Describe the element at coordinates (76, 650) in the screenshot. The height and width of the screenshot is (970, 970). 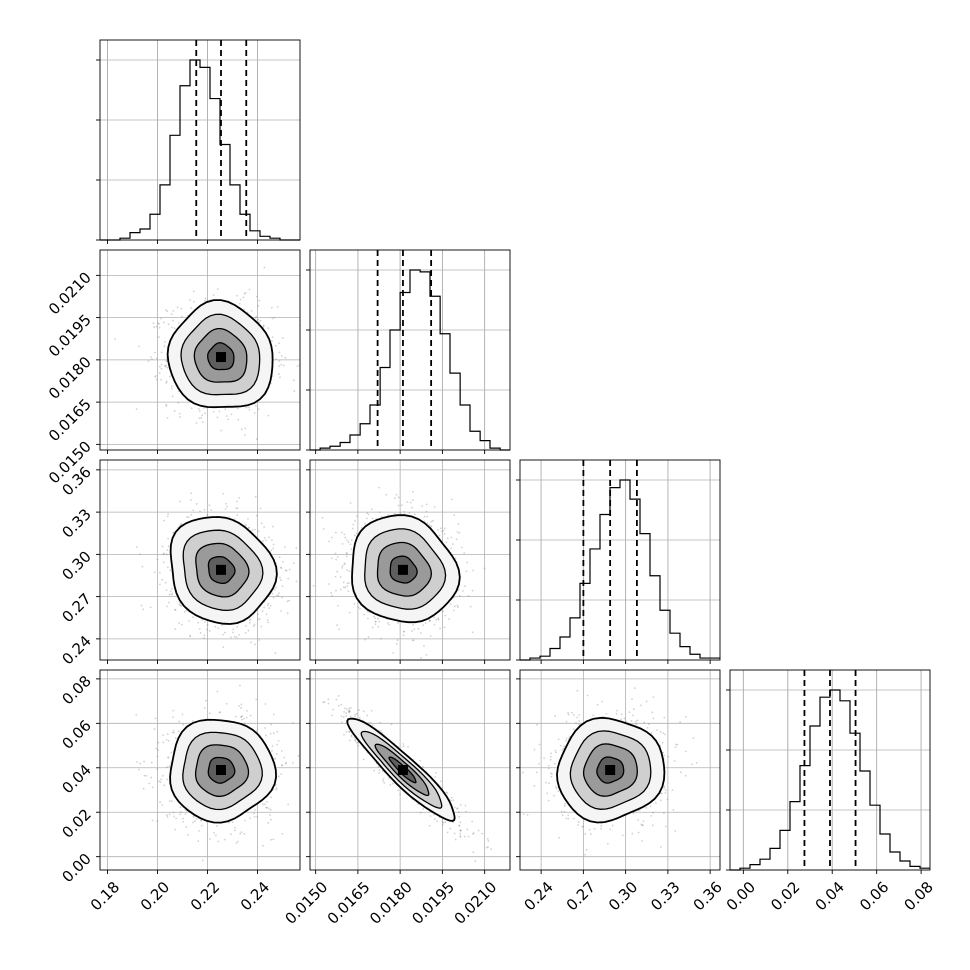
I see `y-tick-label: 0.24` at that location.